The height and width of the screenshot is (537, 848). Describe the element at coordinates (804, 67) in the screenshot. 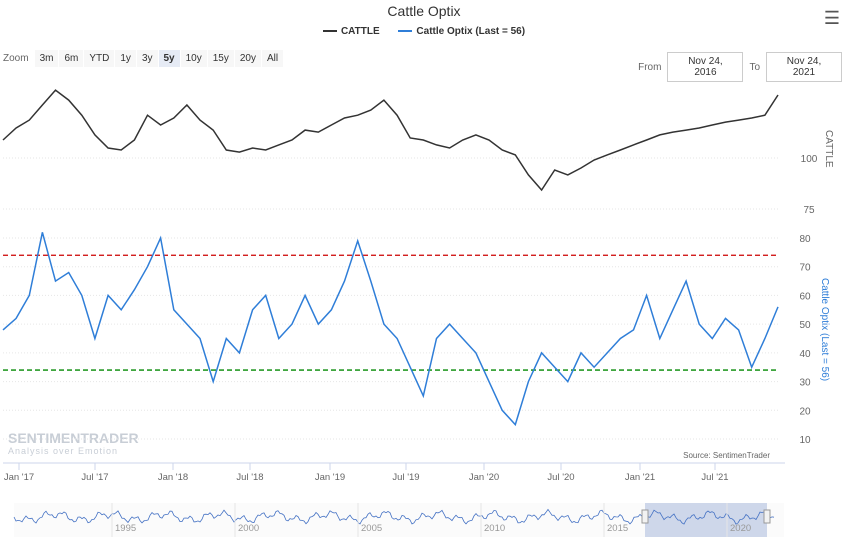

I see `to-date-input: Nov 24, 2021` at that location.